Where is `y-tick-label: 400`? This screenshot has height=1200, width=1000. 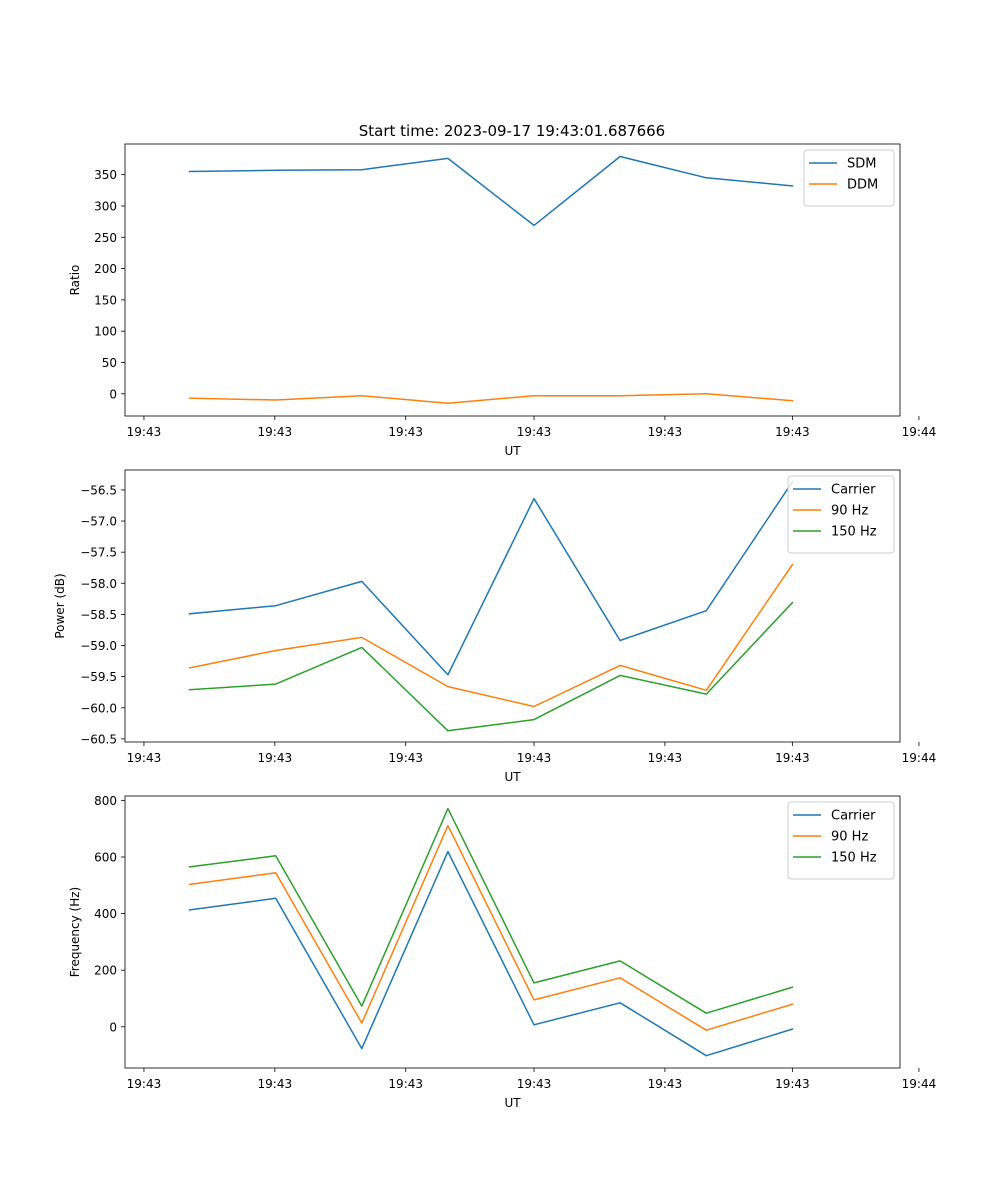 y-tick-label: 400 is located at coordinates (105, 914).